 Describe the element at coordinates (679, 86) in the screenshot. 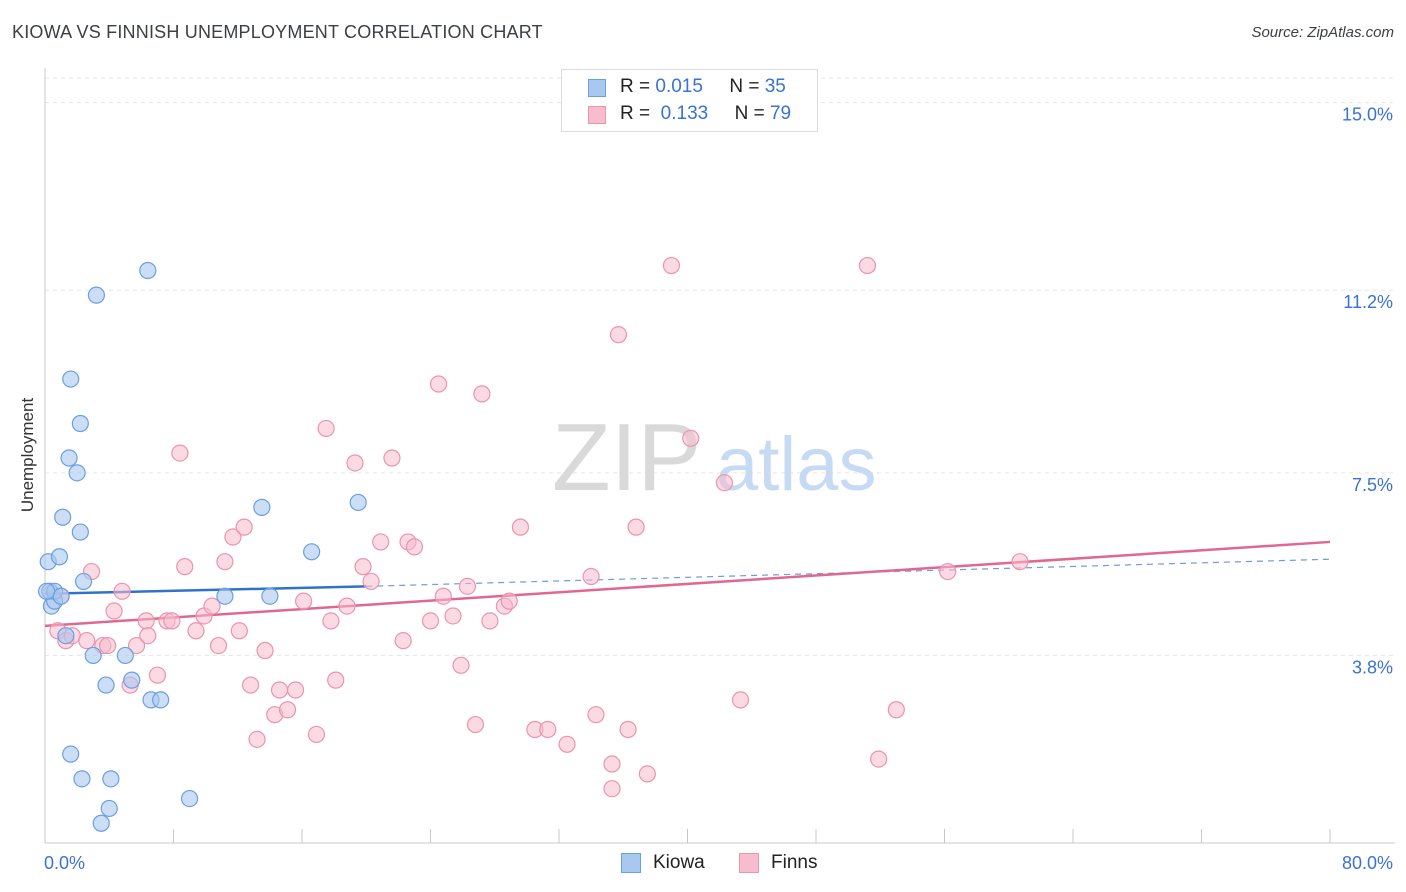

I see `kiowa-r-value: 0.015` at that location.